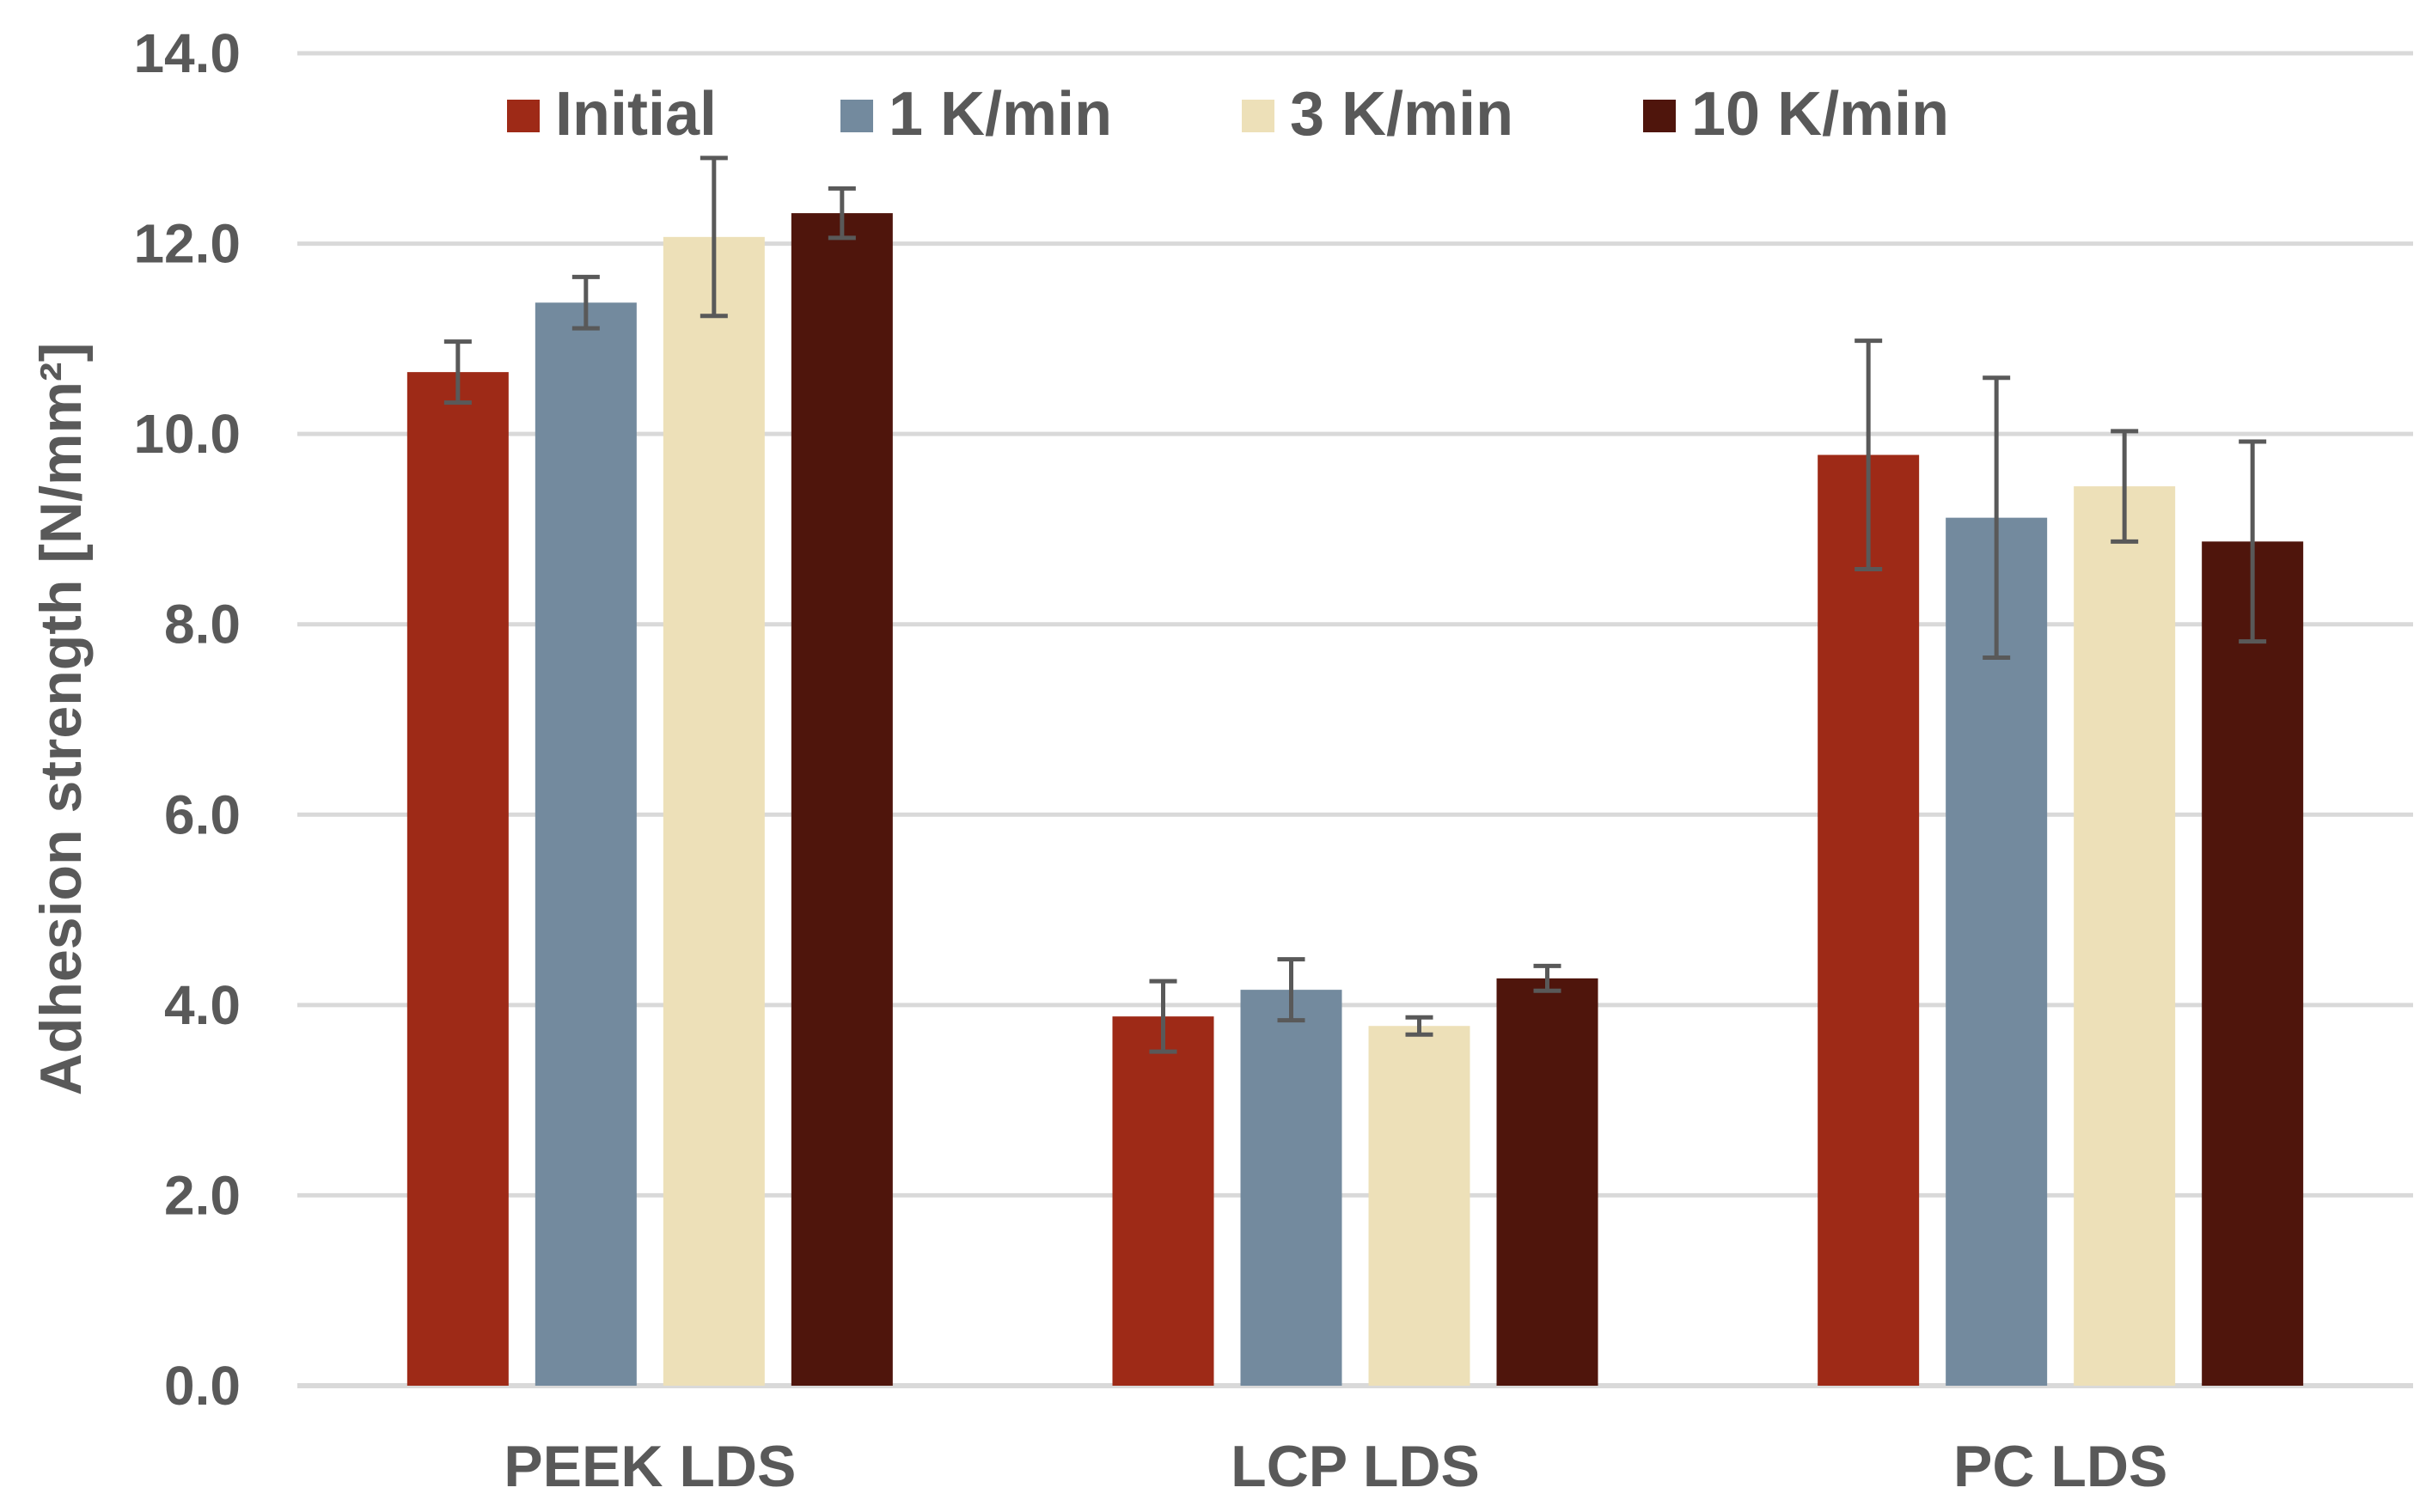 Image resolution: width=2432 pixels, height=1512 pixels. I want to click on legend-item: 3 K/min, so click(1377, 114).